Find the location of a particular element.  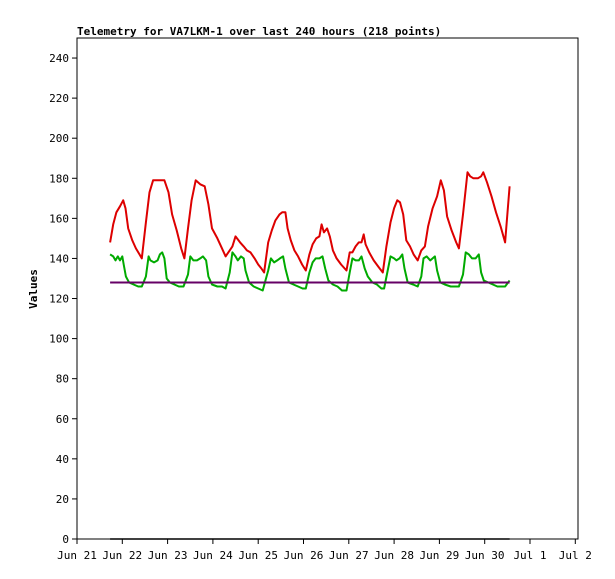

y-axis: 0 20 40 60 80 100 120 140 160 180 200 220 240 is located at coordinates (63, 299).